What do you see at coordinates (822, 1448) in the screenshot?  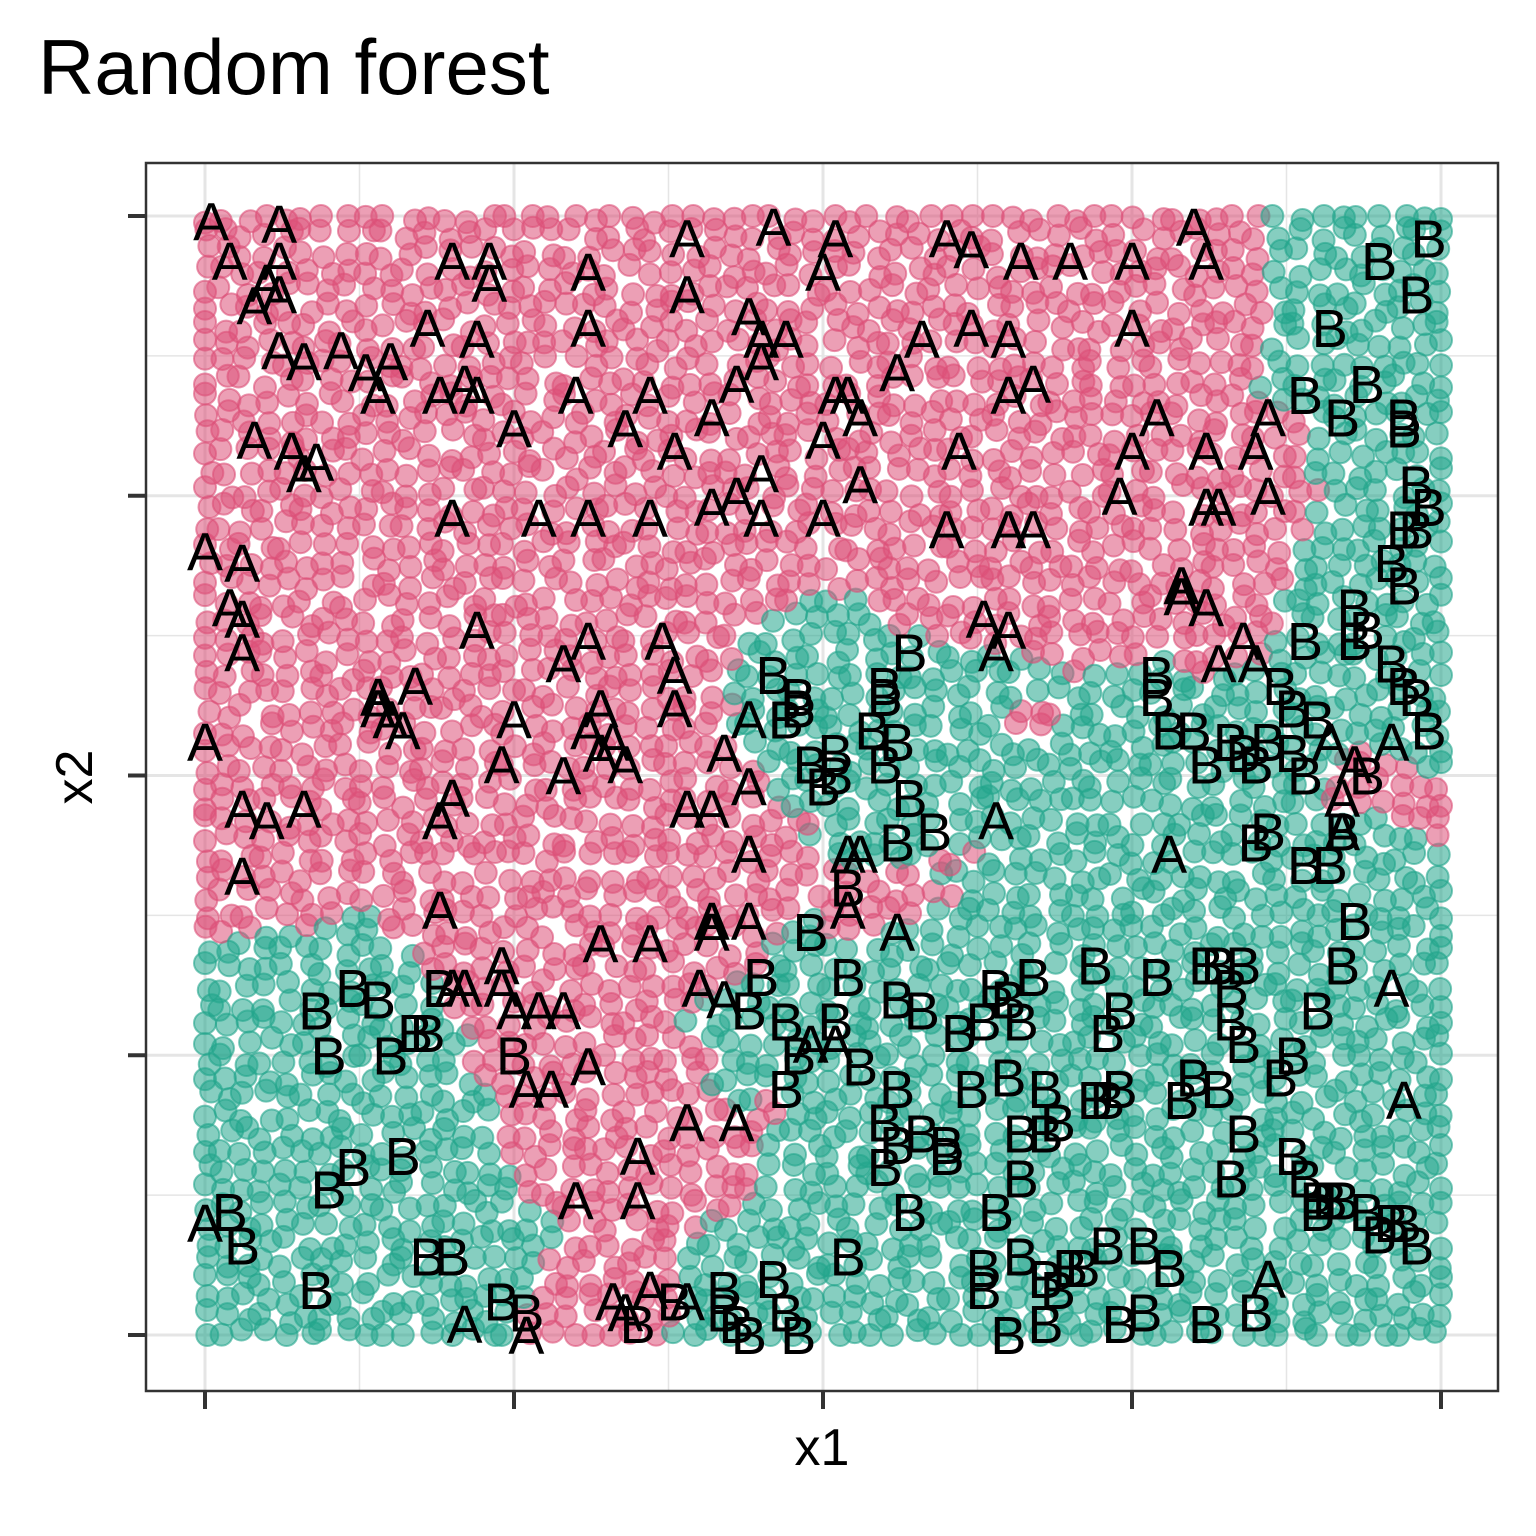 I see `x-axis-label: x1` at bounding box center [822, 1448].